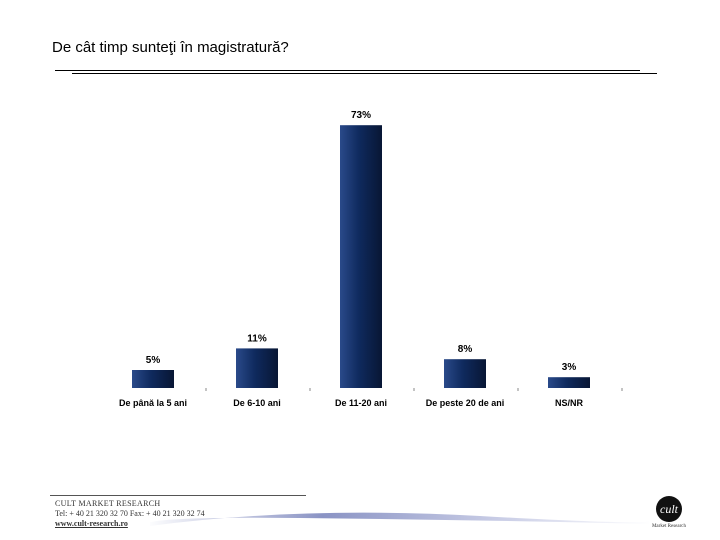 The height and width of the screenshot is (540, 720). Describe the element at coordinates (668, 526) in the screenshot. I see `logo-caption: Market Research` at that location.